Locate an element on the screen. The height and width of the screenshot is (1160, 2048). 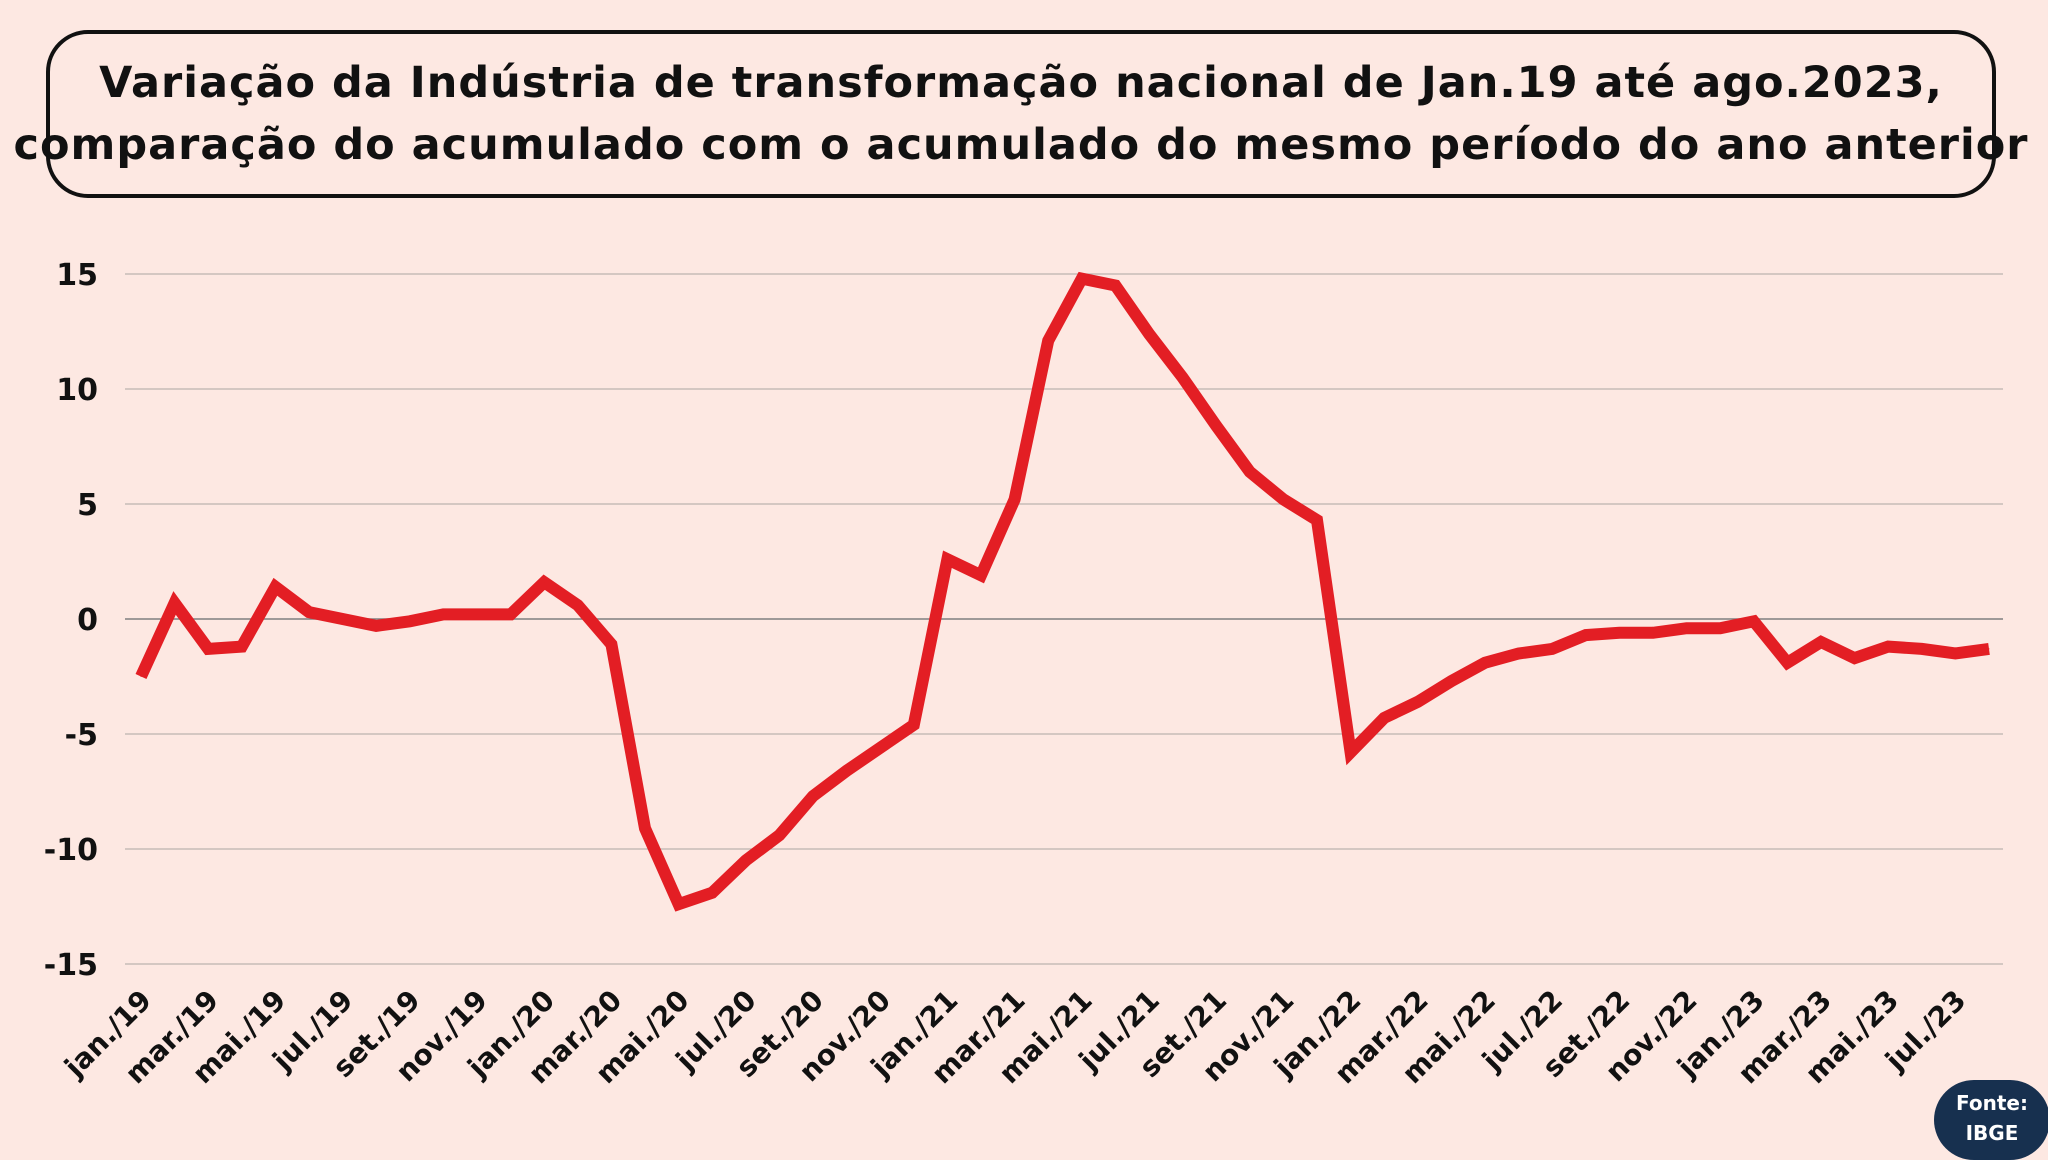
y-tick-label: 0 is located at coordinates (87, 620).